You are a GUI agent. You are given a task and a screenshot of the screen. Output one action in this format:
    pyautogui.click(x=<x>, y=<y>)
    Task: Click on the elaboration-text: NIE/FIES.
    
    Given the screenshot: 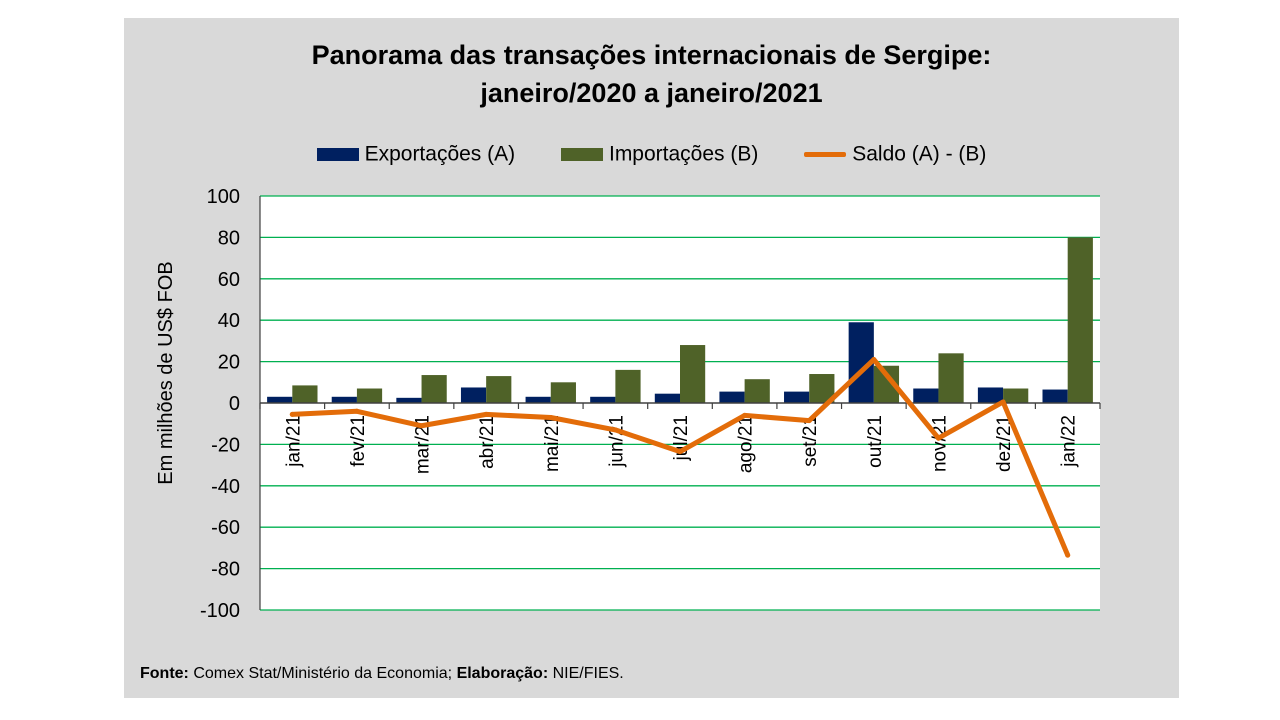 What is the action you would take?
    pyautogui.click(x=588, y=673)
    